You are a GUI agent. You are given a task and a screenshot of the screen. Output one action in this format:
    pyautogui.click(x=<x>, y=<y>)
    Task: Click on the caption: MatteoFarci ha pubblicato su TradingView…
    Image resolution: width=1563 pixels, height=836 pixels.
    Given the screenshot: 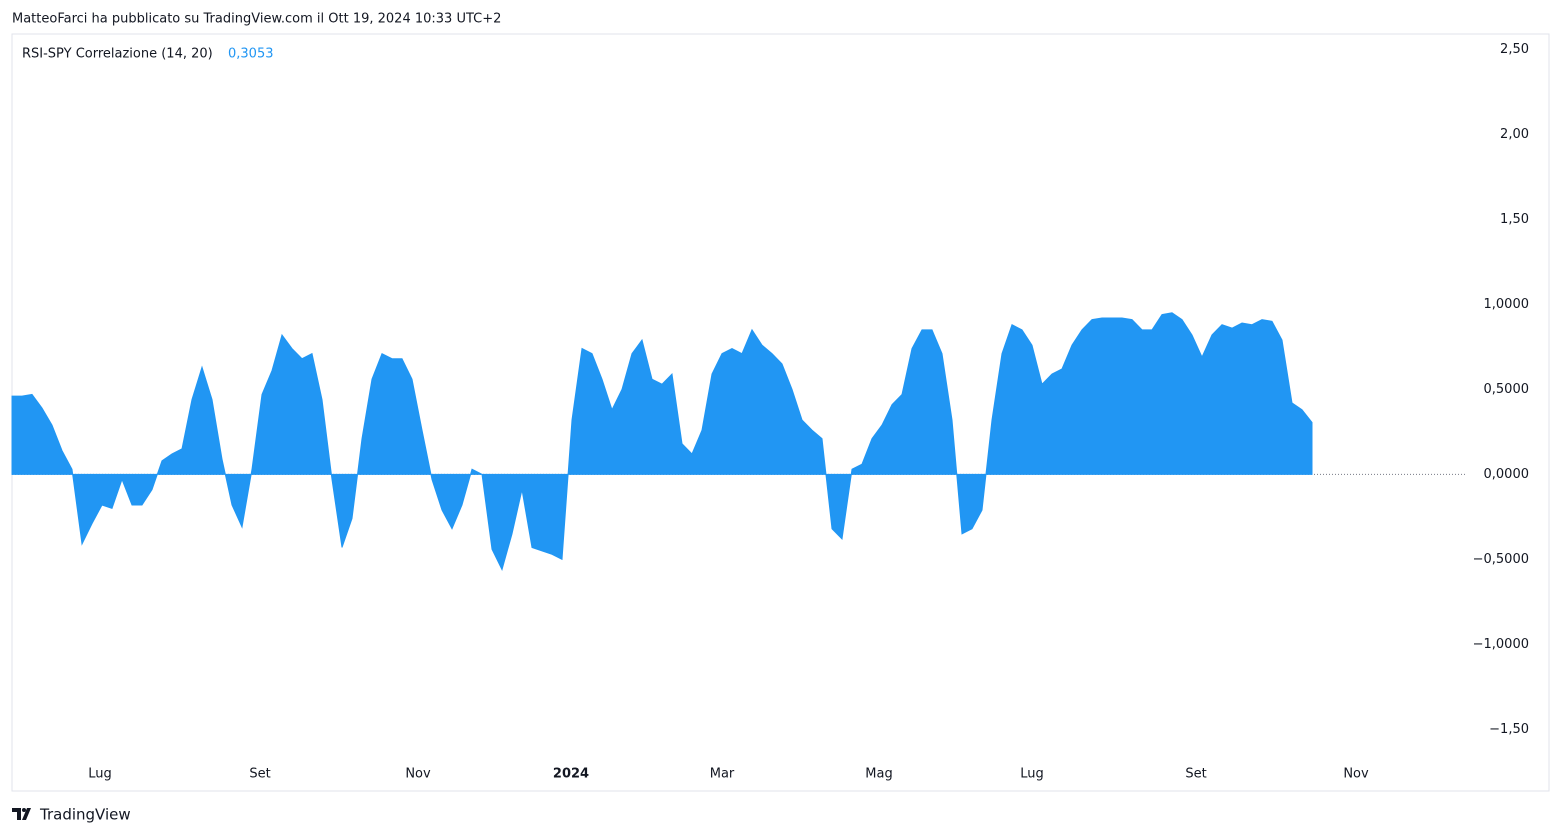 What is the action you would take?
    pyautogui.click(x=256, y=19)
    